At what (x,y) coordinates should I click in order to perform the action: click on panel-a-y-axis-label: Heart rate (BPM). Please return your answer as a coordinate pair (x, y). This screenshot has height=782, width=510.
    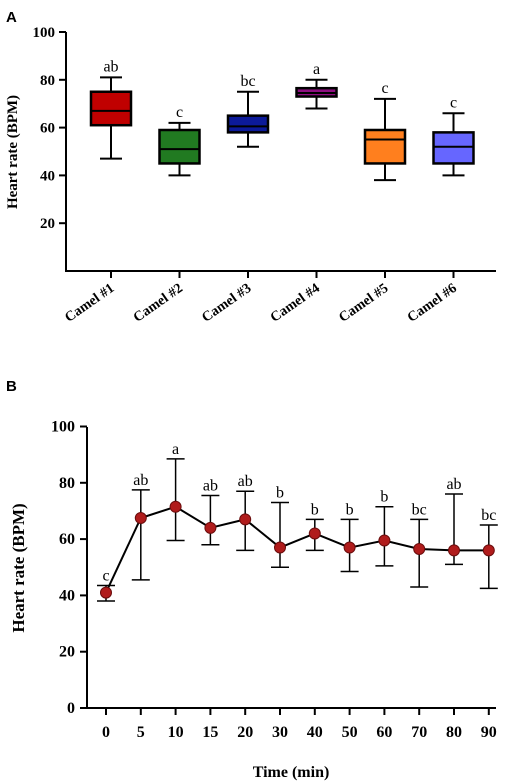
    Looking at the image, I should click on (13, 152).